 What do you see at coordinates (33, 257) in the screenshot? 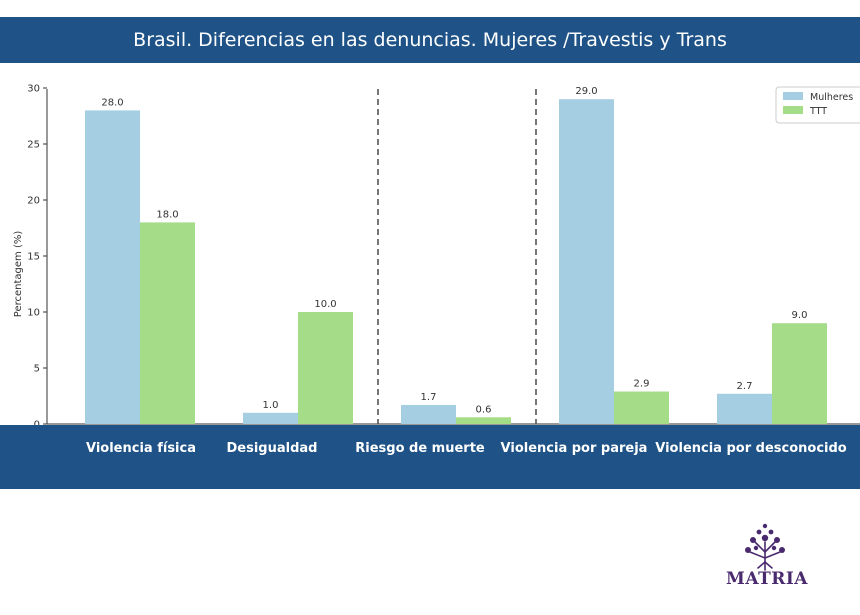
I see `y-tick-label: 15` at bounding box center [33, 257].